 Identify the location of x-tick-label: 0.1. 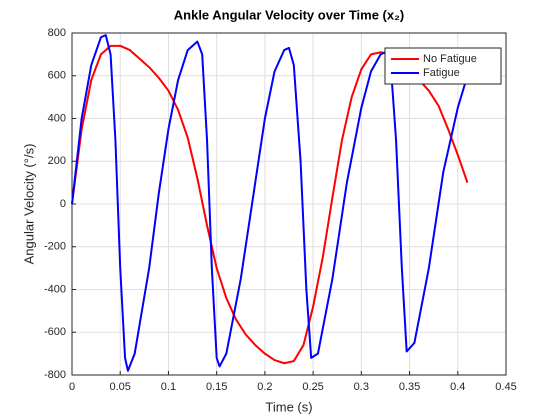
(168, 387).